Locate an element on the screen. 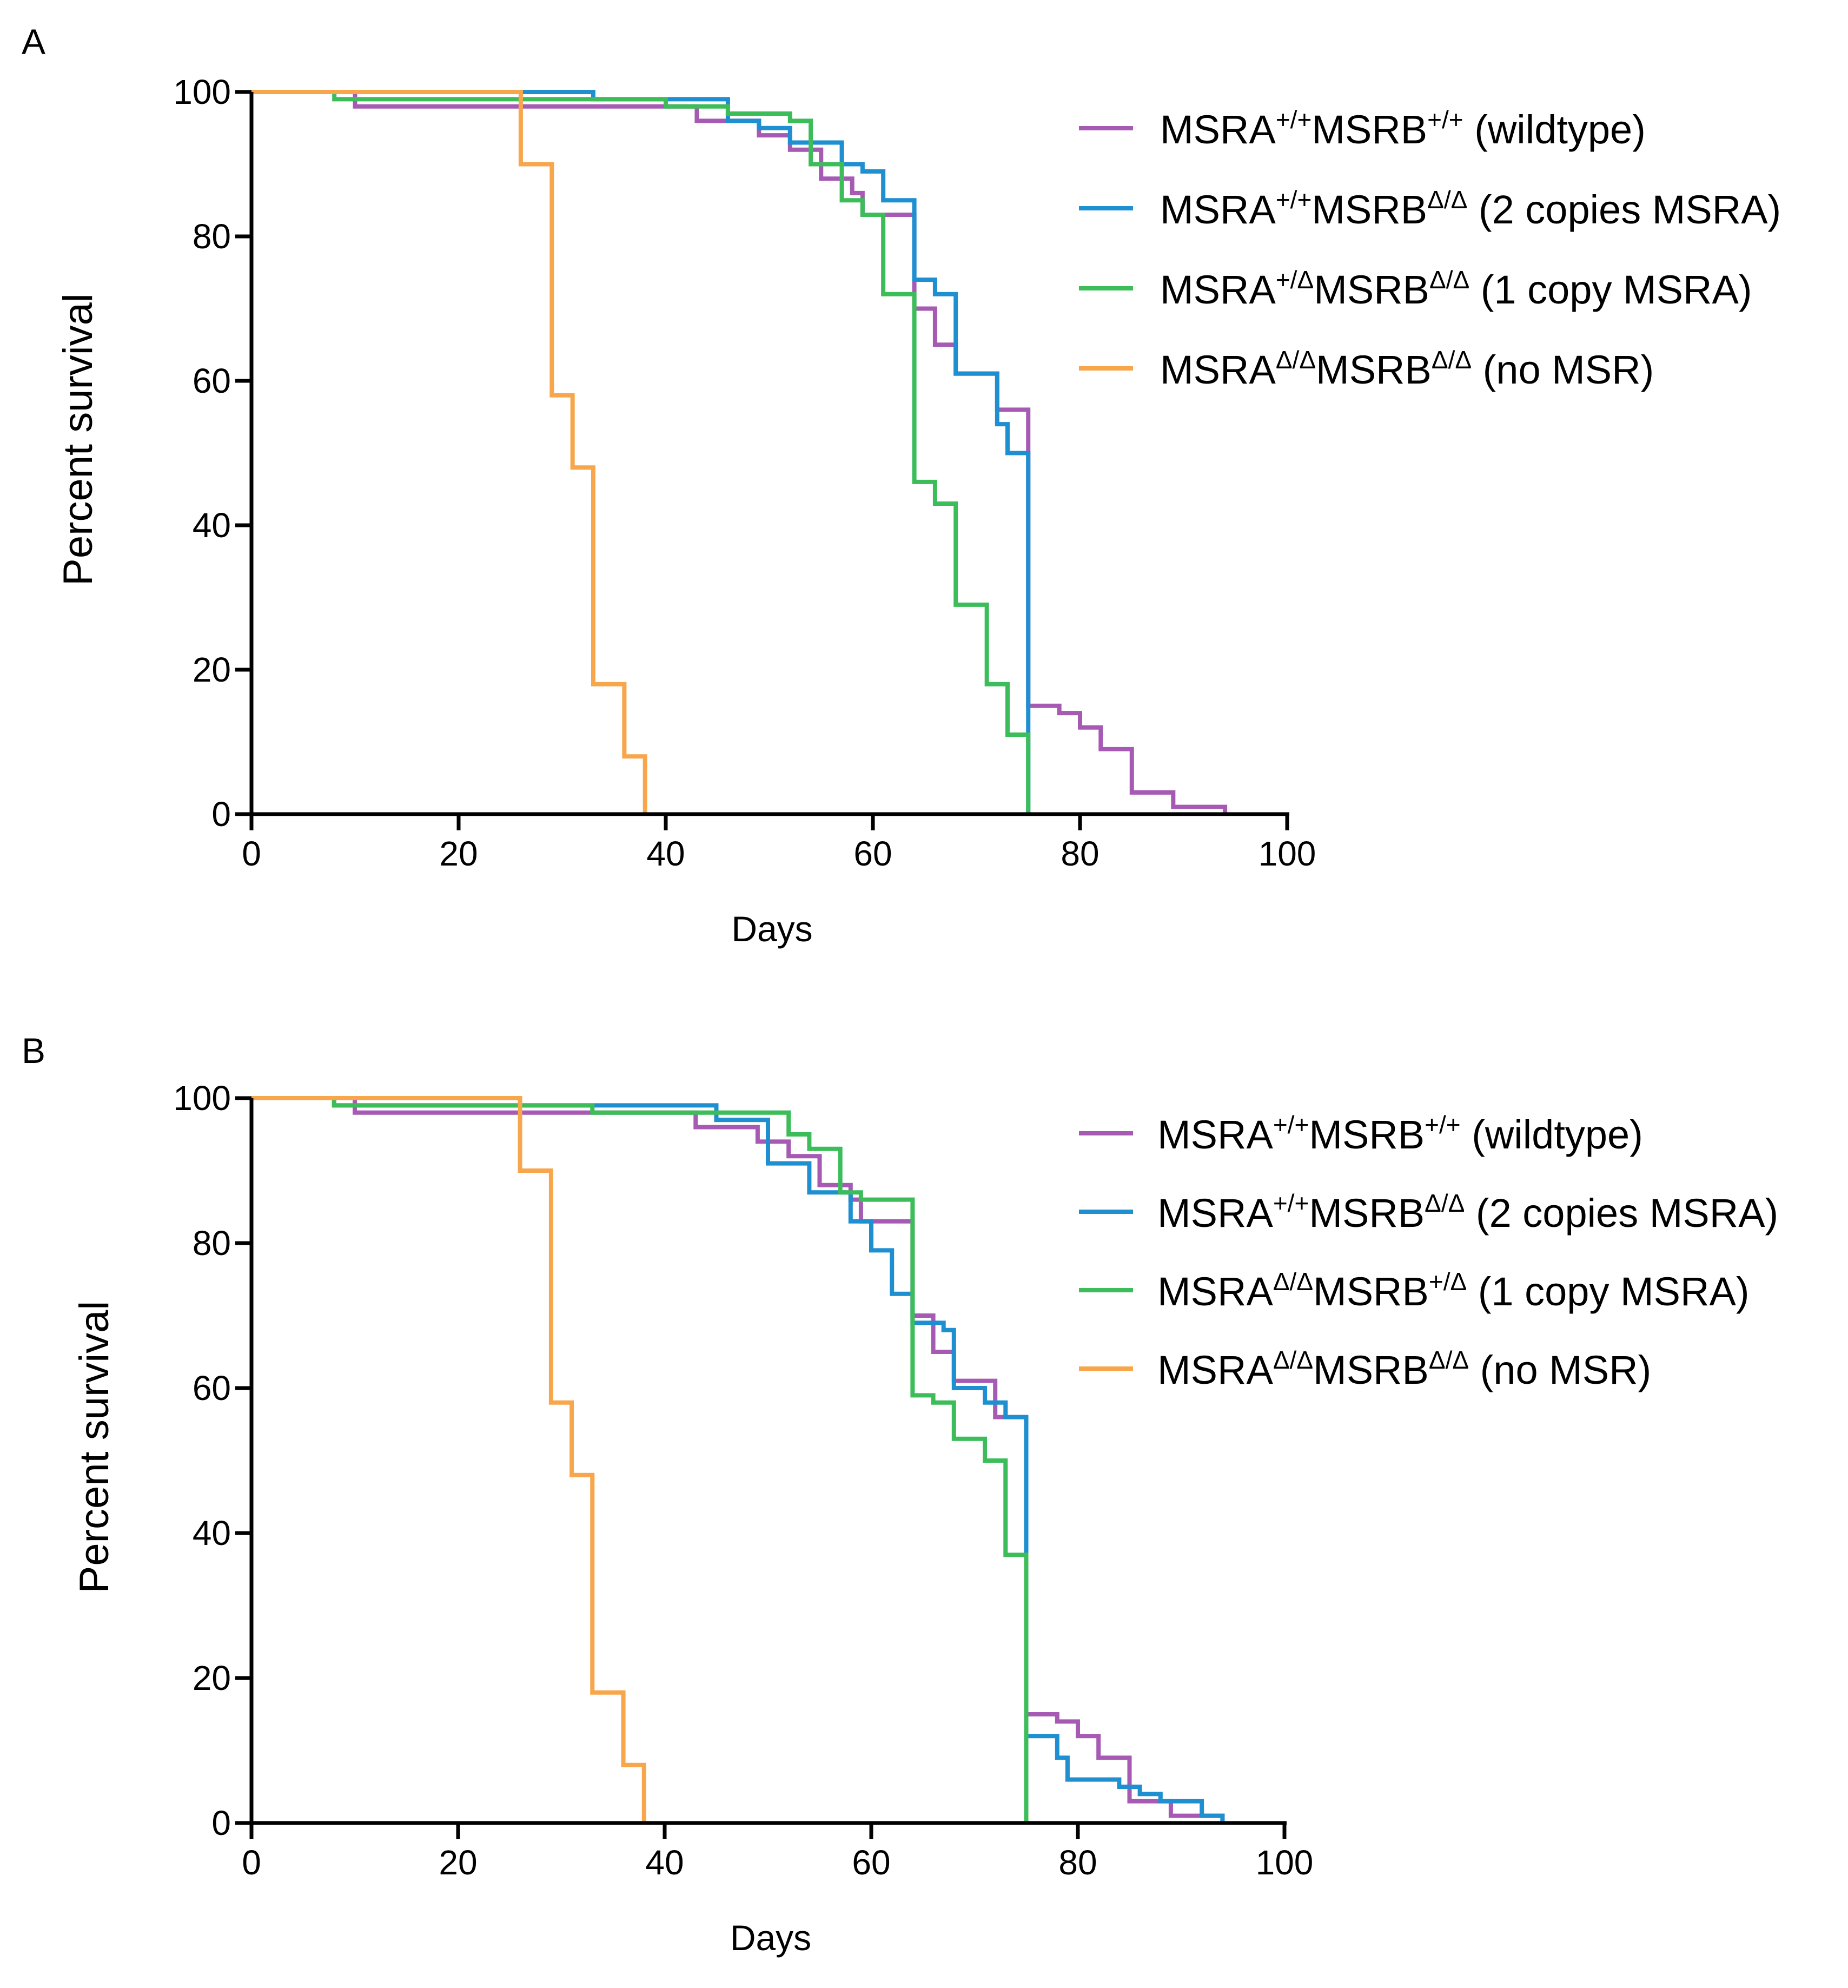 This screenshot has height=1988, width=1848. legend-label: MSRA+/ΔMSRBΔ/Δ (1 copy MSRA) is located at coordinates (1456, 289).